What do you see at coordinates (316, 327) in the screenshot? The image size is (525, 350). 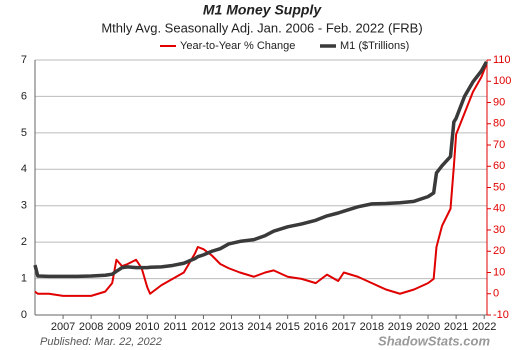 I see `x-tick-label: 2016` at bounding box center [316, 327].